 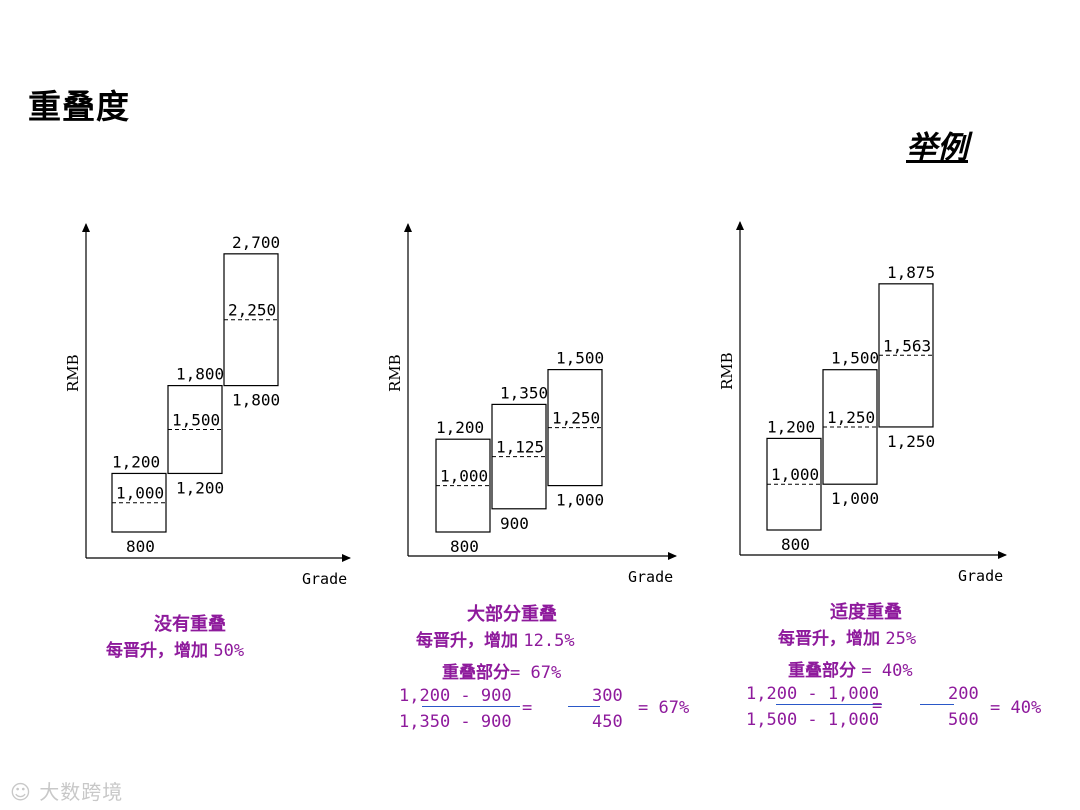 I want to click on panel2-caption-title: 大部分重叠, so click(x=512, y=614).